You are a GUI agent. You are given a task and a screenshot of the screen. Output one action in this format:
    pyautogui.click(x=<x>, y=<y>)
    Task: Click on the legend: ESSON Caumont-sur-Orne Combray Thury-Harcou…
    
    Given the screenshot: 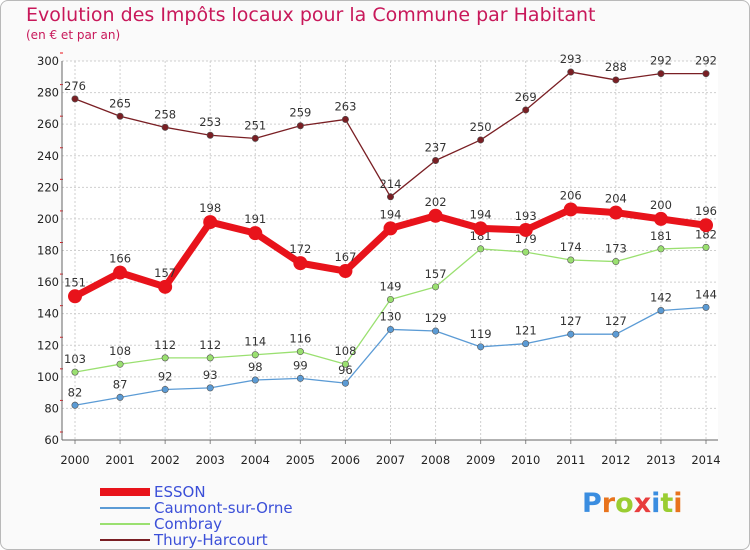 What is the action you would take?
    pyautogui.click(x=260, y=516)
    